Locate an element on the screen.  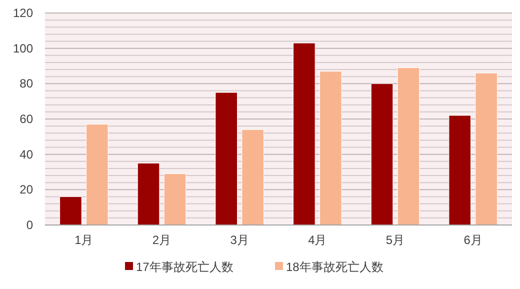
x-tick-label: 1月 is located at coordinates (84, 240).